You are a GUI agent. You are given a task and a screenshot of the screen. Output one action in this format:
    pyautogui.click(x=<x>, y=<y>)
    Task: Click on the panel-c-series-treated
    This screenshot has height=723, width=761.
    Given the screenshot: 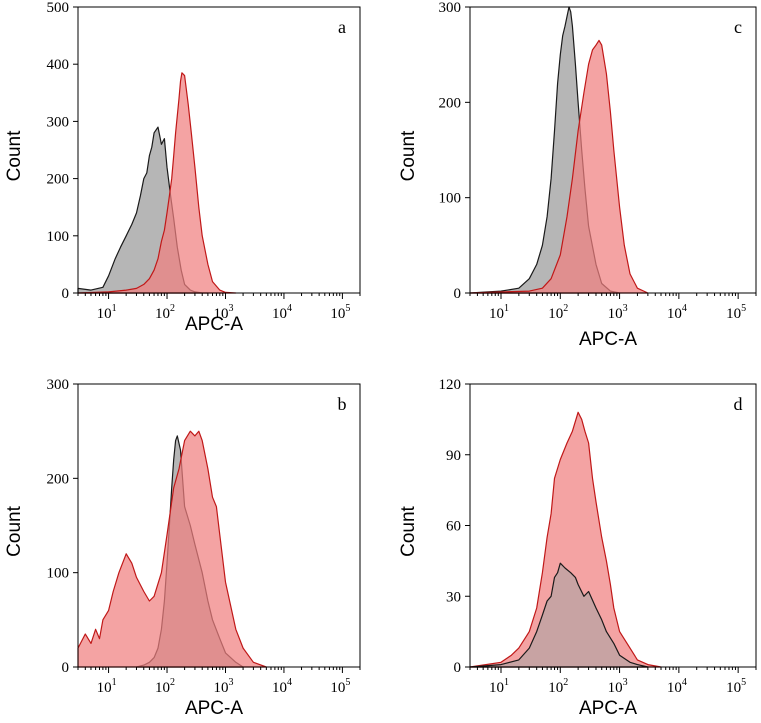 What is the action you would take?
    pyautogui.click(x=559, y=166)
    